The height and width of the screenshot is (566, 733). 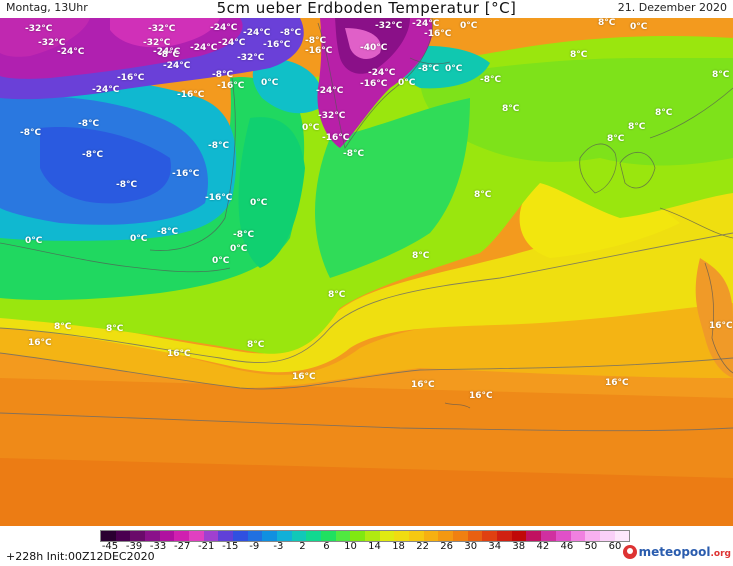 What do you see at coordinates (495, 546) in the screenshot?
I see `color-scale-tick: 34` at bounding box center [495, 546].